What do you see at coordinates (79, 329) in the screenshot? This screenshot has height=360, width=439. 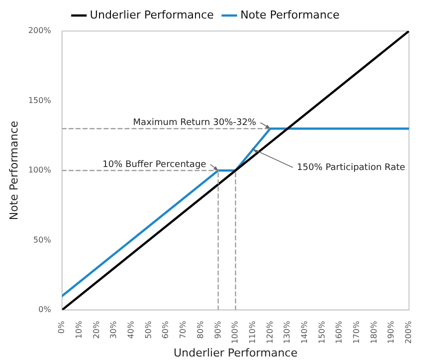 I see `x-tick-label: 10%` at bounding box center [79, 329].